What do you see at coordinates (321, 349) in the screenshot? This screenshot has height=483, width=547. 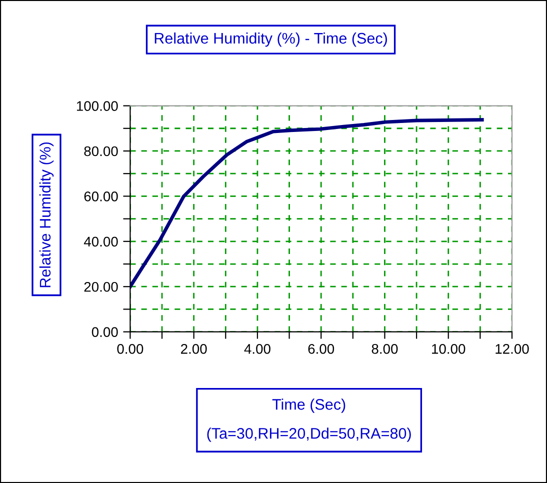 I see `x-tick-label: 6.00` at bounding box center [321, 349].